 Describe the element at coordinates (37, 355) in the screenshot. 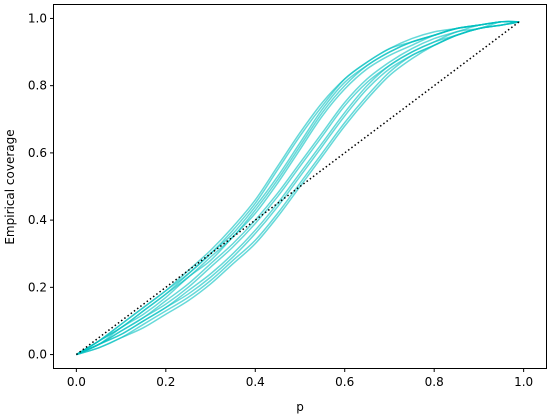

I see `y-tick-label: 0.0` at that location.